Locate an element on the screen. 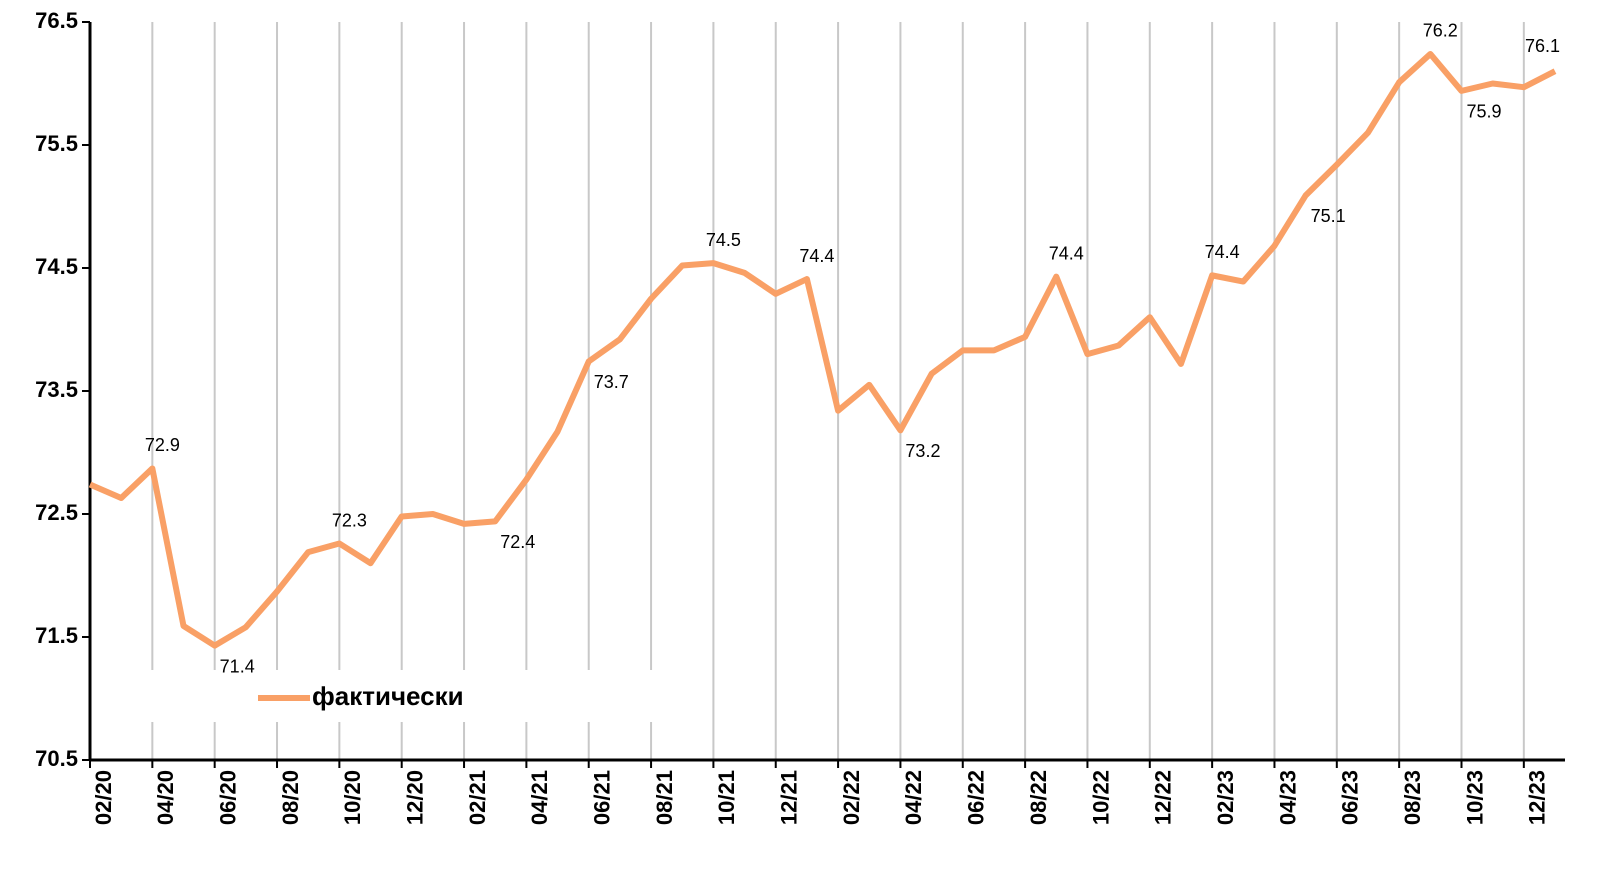 The width and height of the screenshot is (1612, 870). x-tick-label: 06/23 is located at coordinates (1350, 797).